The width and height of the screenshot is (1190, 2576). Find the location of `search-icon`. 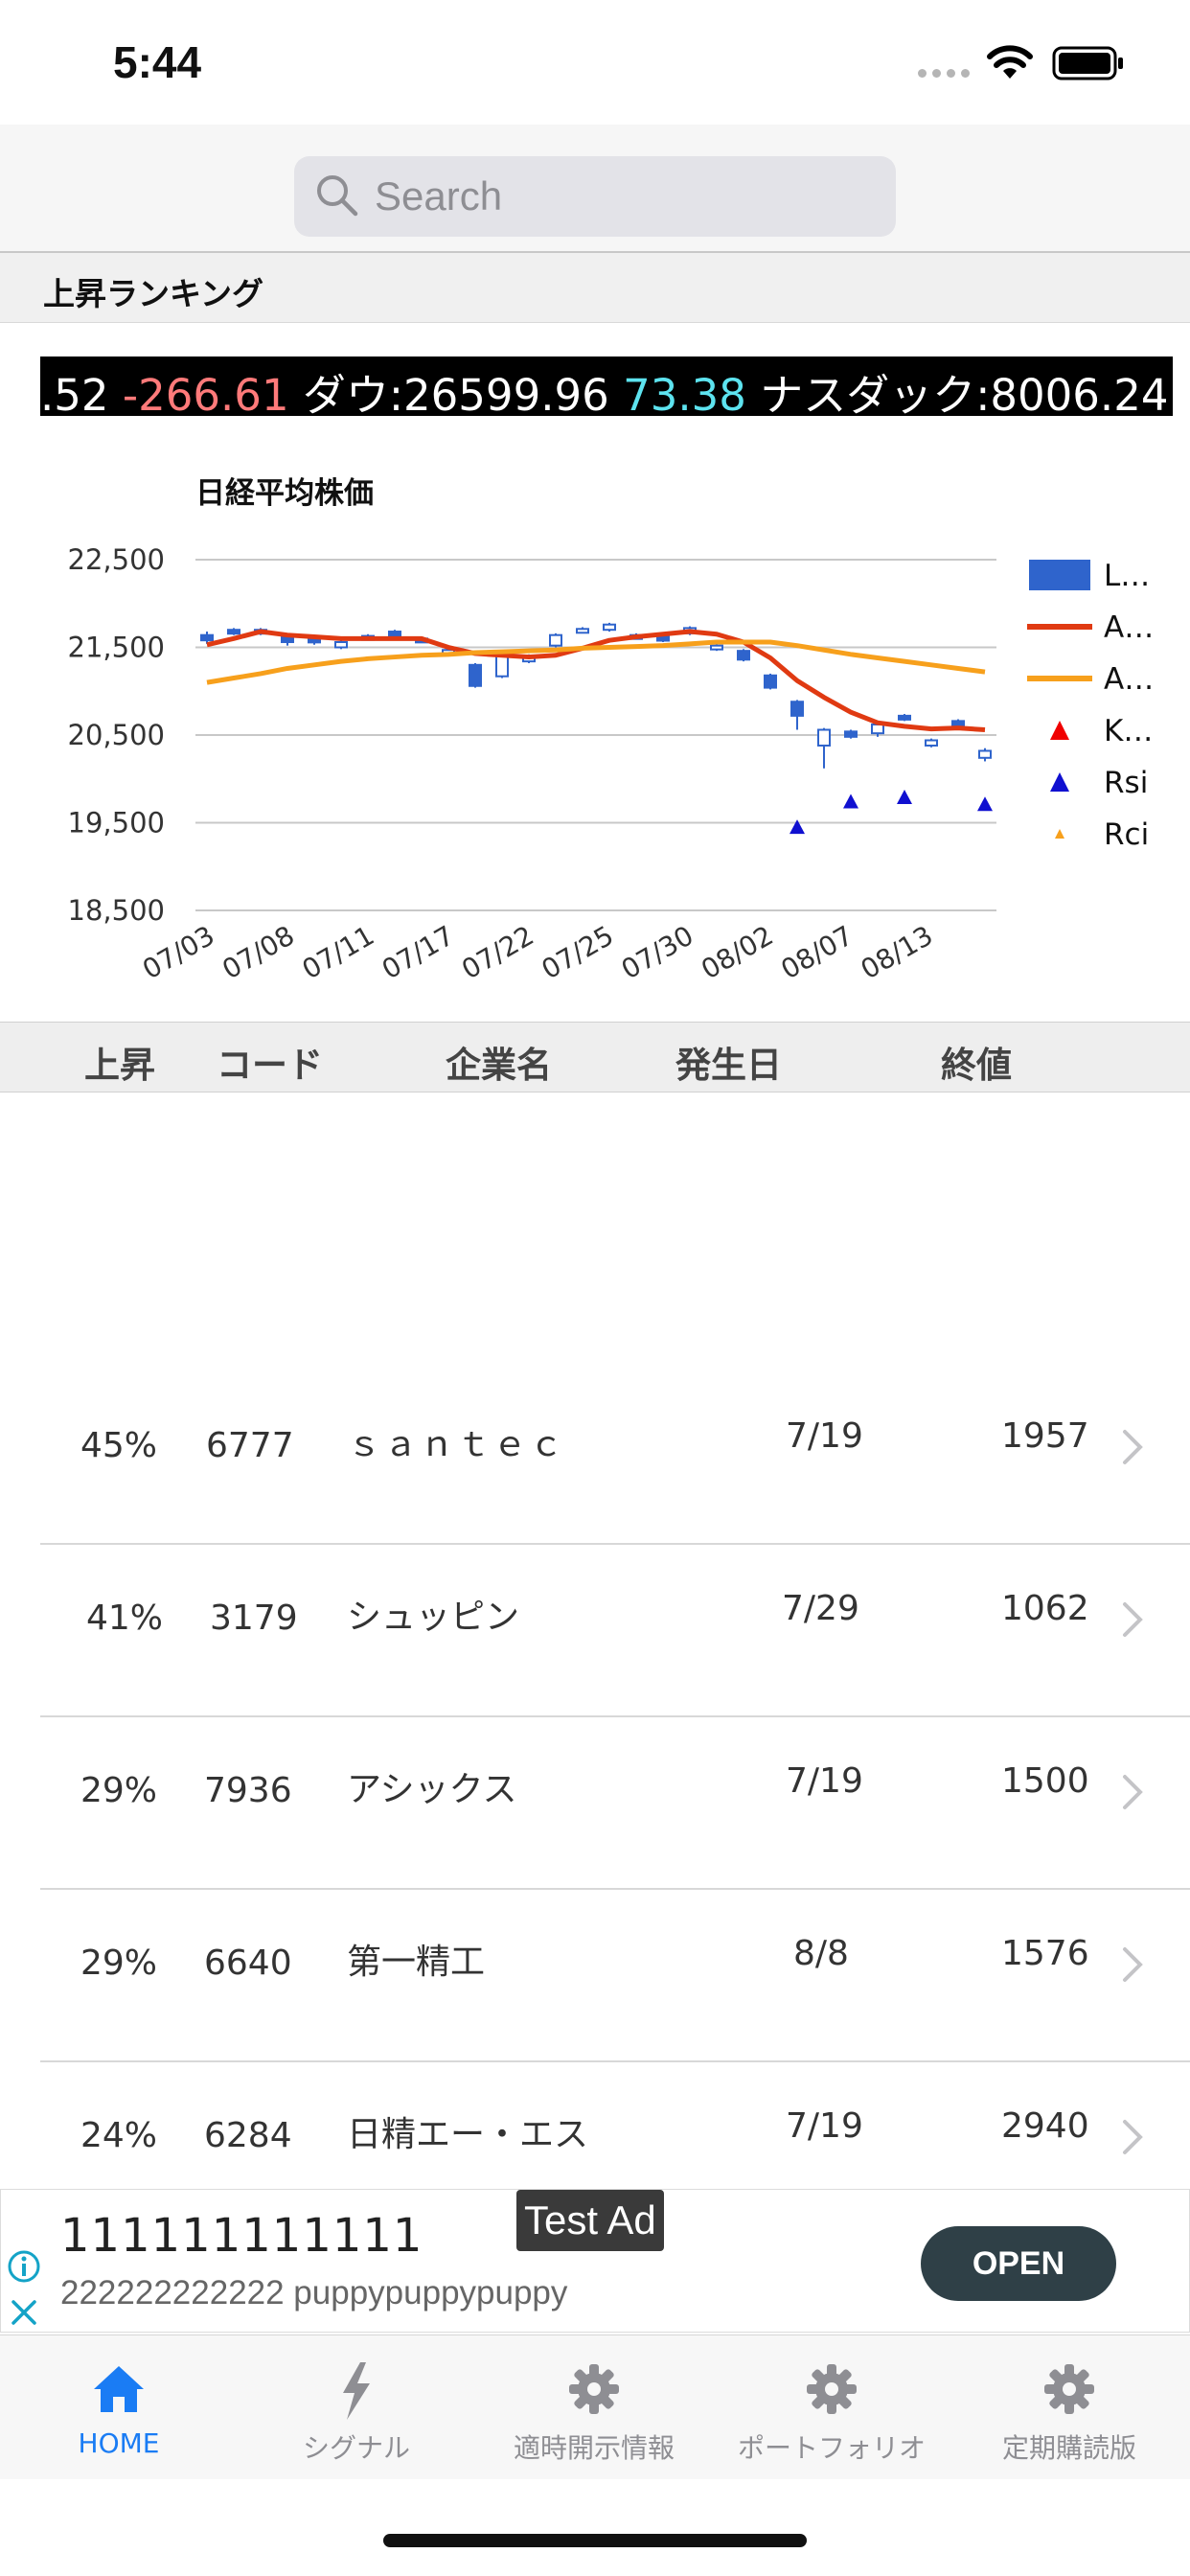

search-icon is located at coordinates (338, 196).